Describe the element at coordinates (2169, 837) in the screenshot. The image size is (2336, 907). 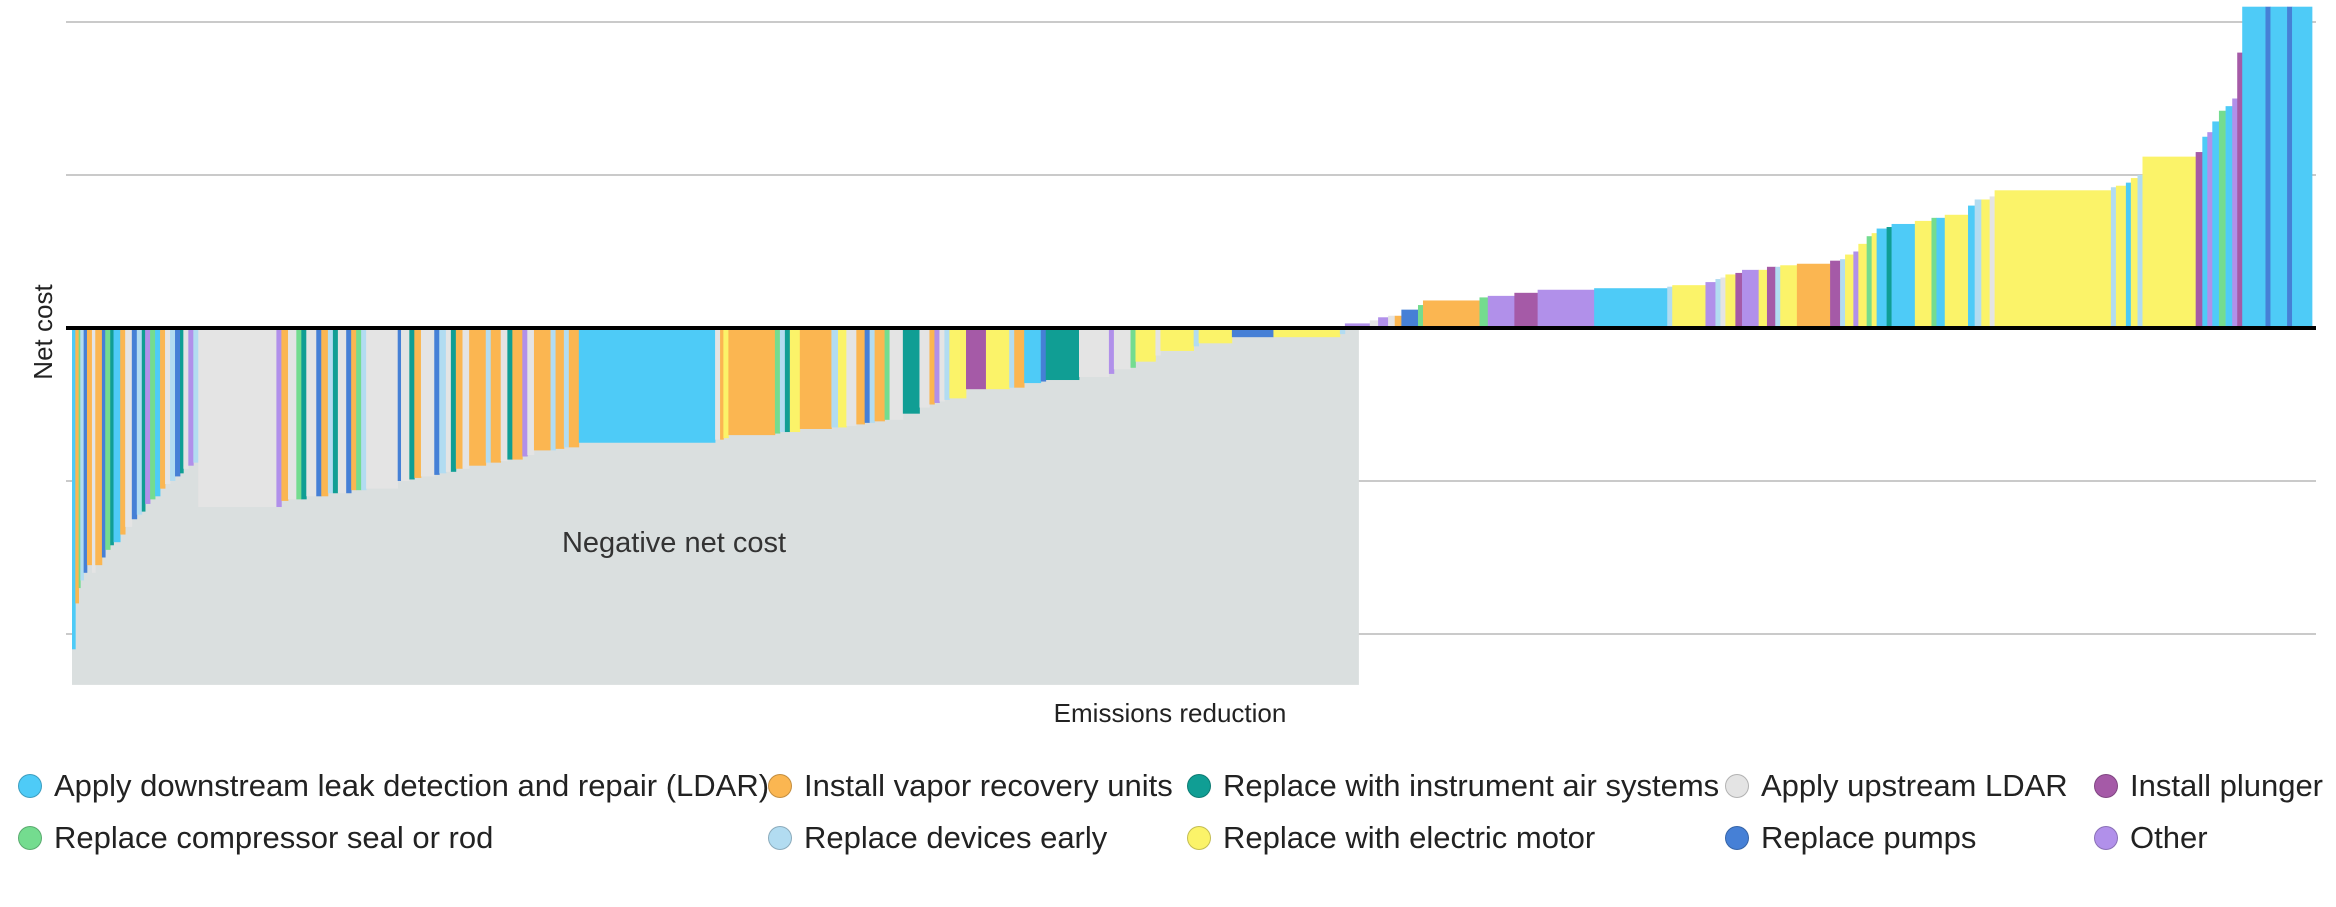
I see `legend-label: Other` at that location.